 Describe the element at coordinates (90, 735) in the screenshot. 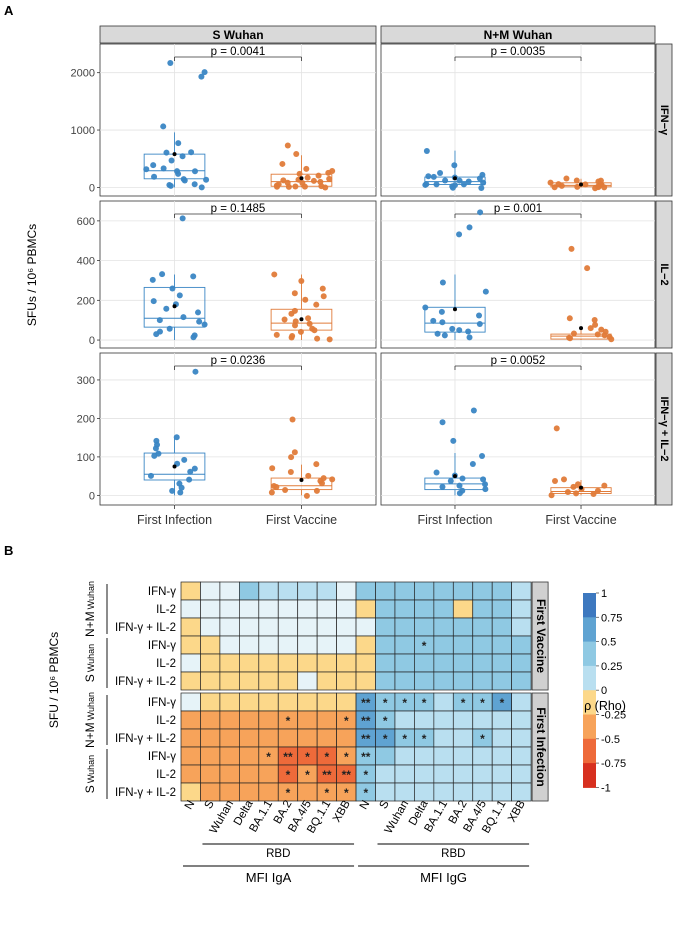

I see `row-group-main: N+M` at that location.